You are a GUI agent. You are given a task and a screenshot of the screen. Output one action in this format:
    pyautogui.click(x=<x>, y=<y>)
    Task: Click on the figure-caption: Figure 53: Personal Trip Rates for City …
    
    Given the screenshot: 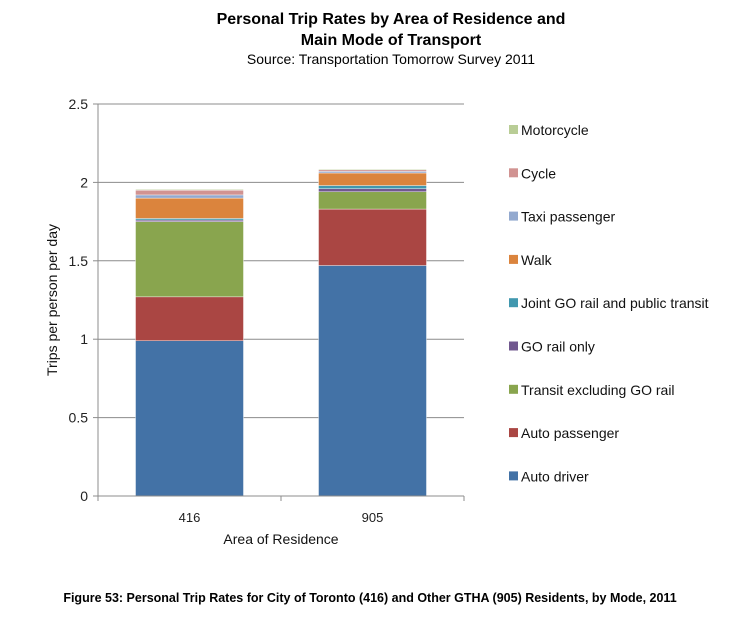 What is the action you would take?
    pyautogui.click(x=370, y=598)
    